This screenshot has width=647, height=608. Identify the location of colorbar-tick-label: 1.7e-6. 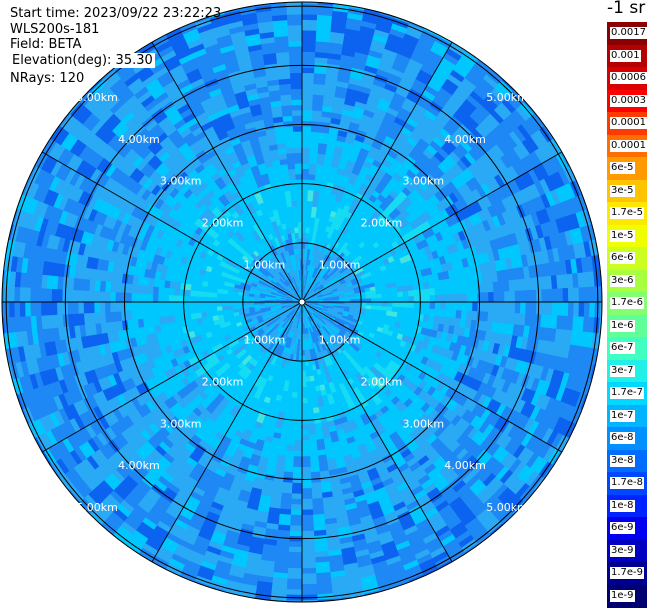
(627, 303).